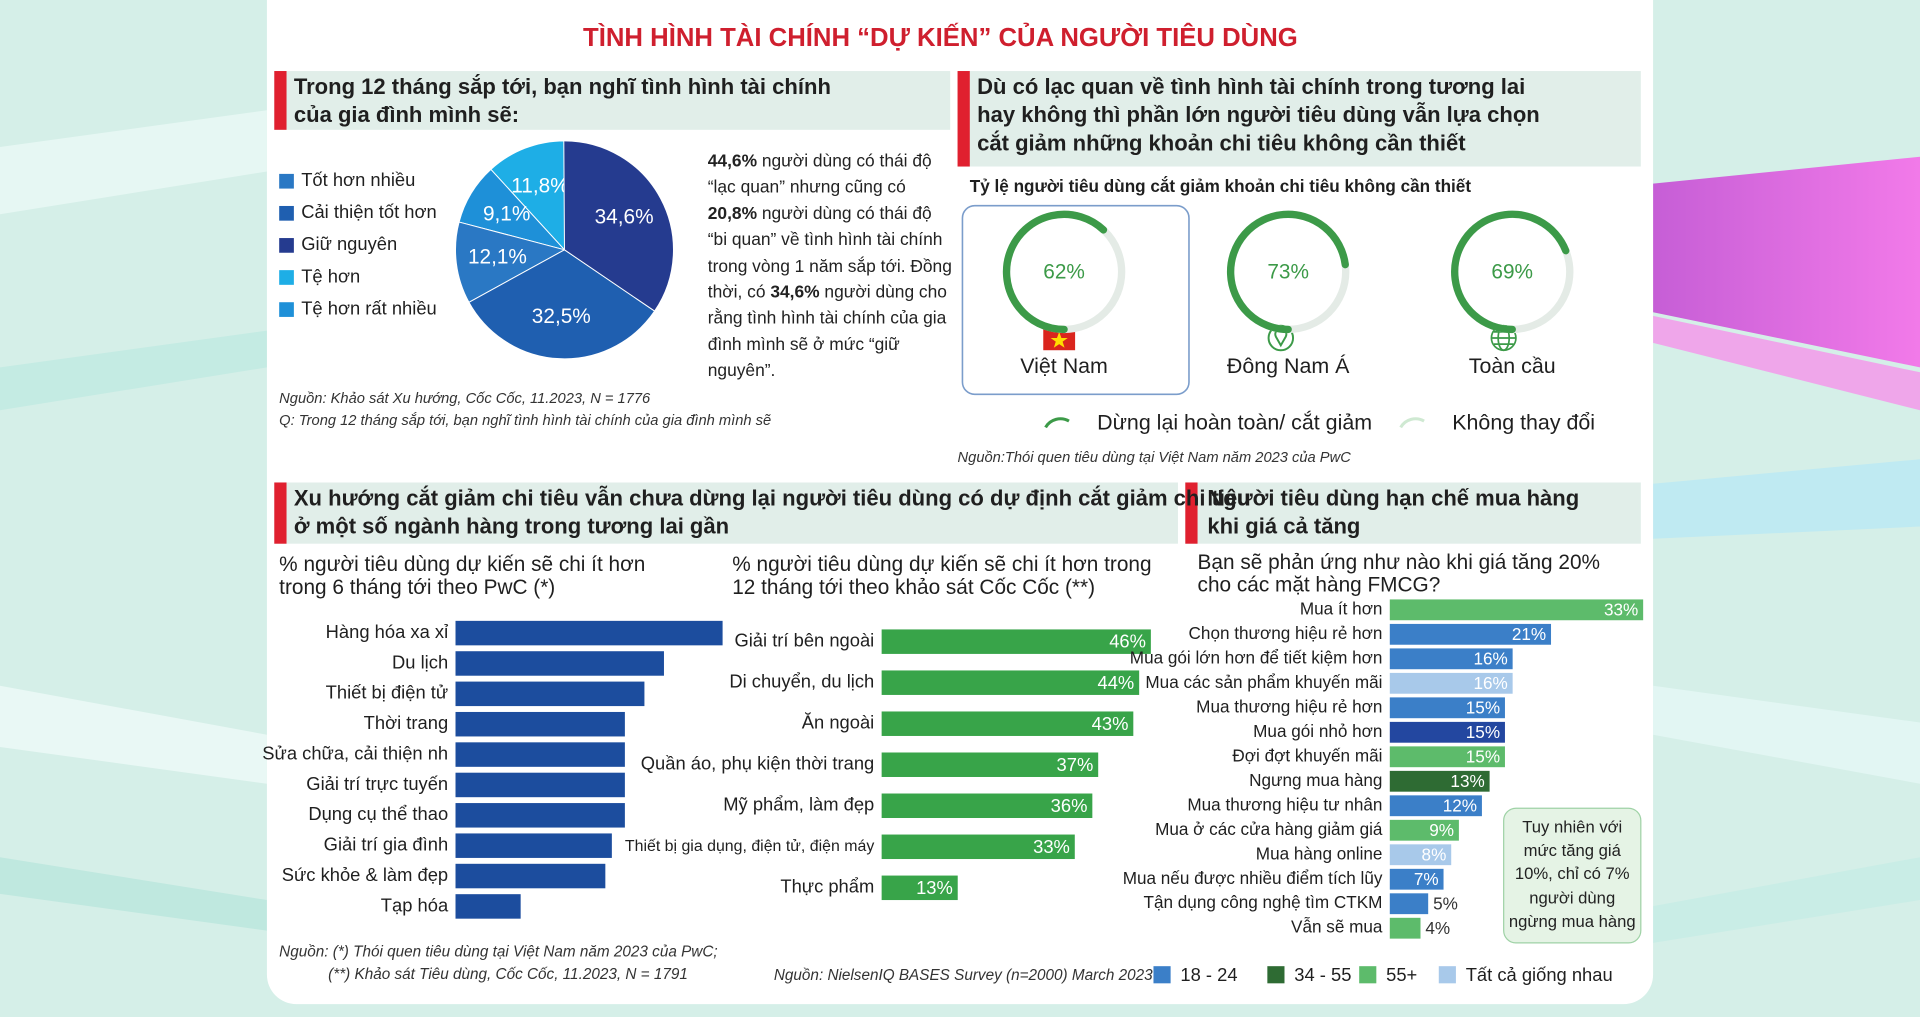  I want to click on legend-label: 55+, so click(1401, 974).